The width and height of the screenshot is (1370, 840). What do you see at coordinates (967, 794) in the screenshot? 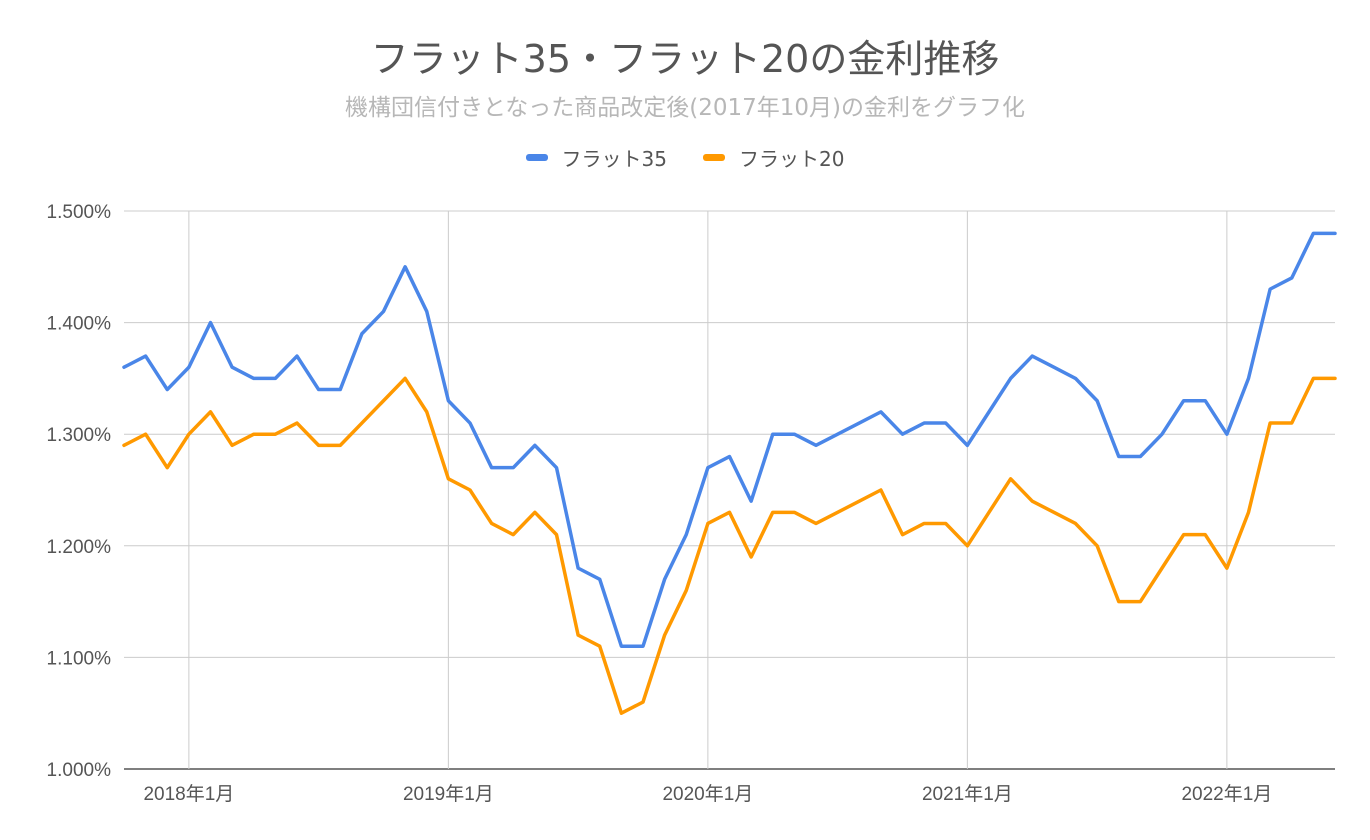
I see `x-tick-label: 2021年1月` at bounding box center [967, 794].